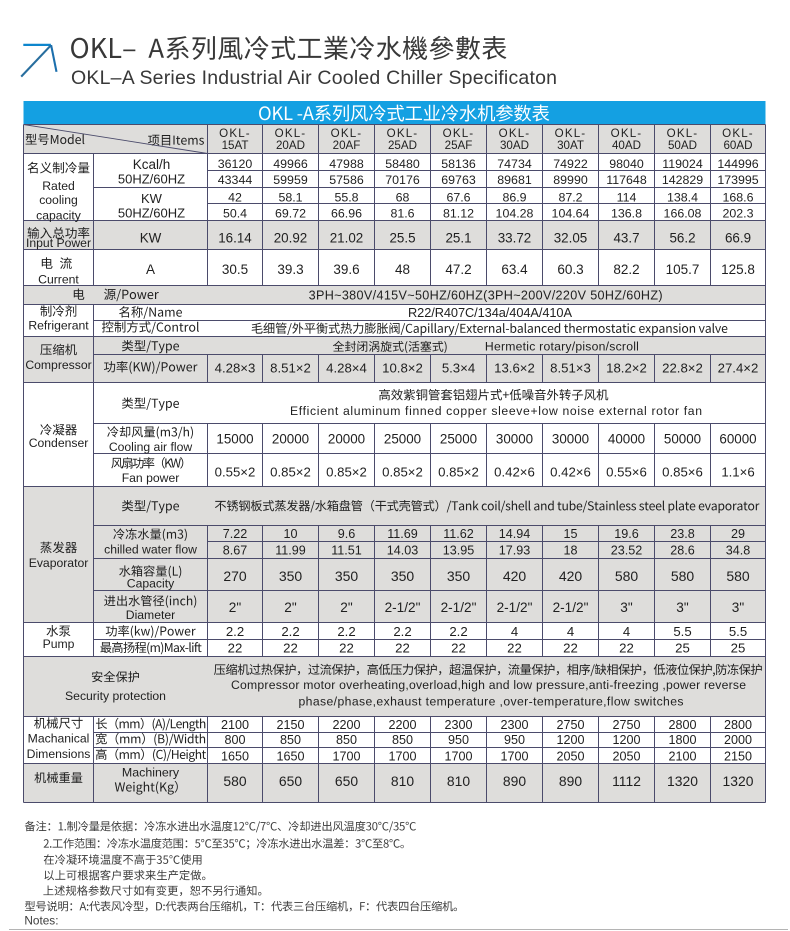  Describe the element at coordinates (682, 740) in the screenshot. I see `svg-text: 1800` at that location.